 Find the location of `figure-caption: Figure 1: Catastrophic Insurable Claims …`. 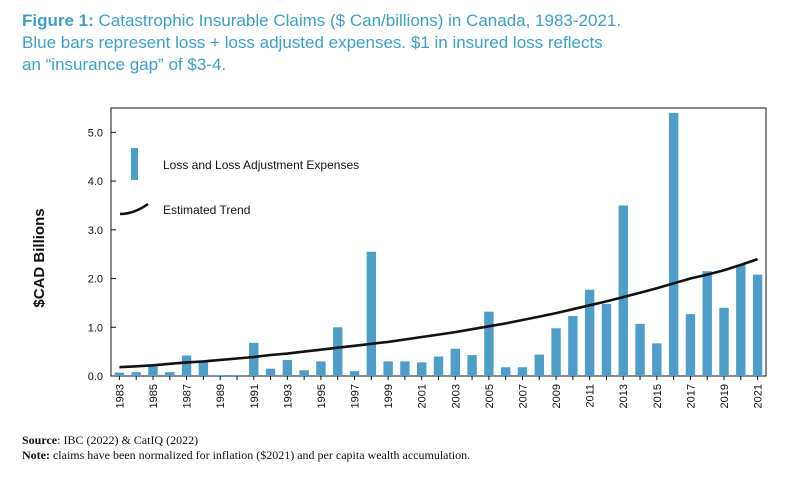

figure-caption: Figure 1: Catastrophic Insurable Claims … is located at coordinates (322, 43).